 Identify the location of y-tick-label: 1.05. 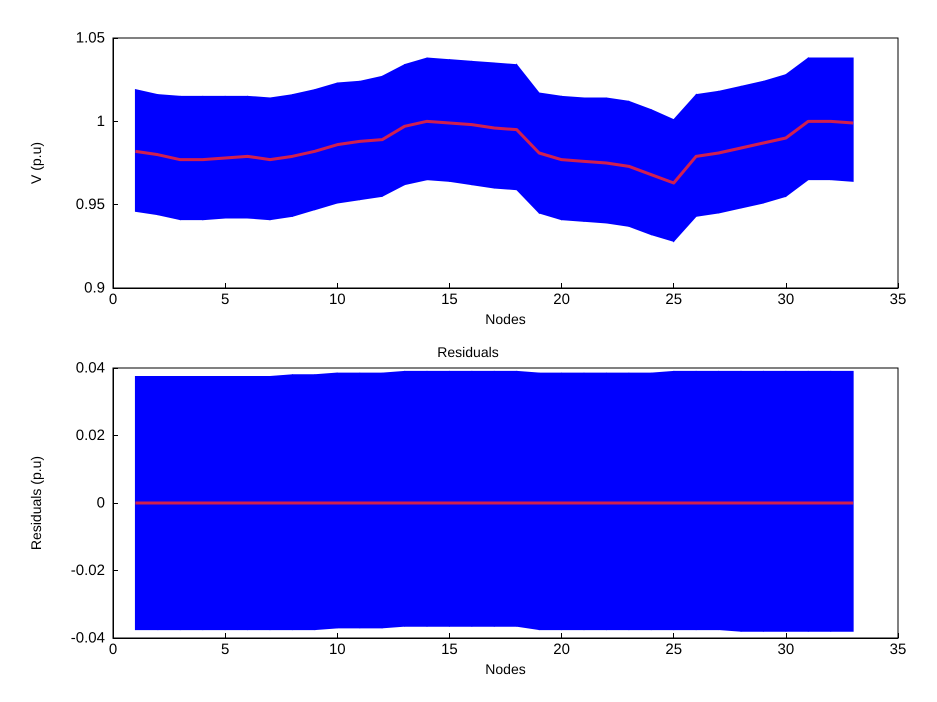
(90, 38).